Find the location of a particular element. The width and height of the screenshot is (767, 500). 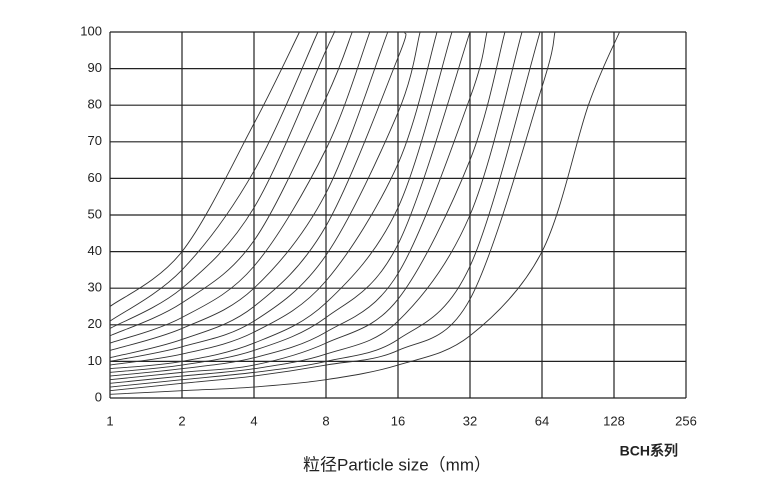

y-tick-label: 0 is located at coordinates (98, 396).